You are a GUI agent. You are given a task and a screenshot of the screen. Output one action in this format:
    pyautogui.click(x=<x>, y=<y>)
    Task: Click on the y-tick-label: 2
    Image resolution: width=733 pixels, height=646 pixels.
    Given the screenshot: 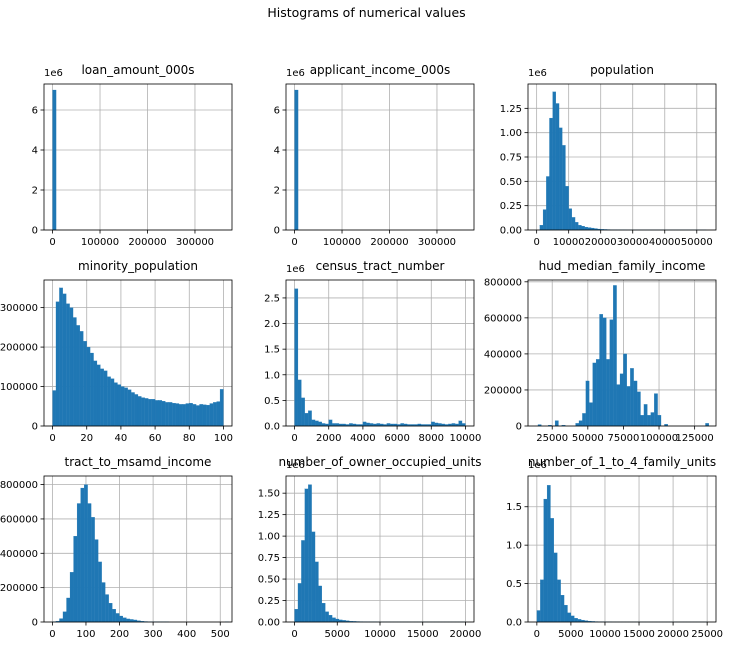 What is the action you would take?
    pyautogui.click(x=35, y=191)
    